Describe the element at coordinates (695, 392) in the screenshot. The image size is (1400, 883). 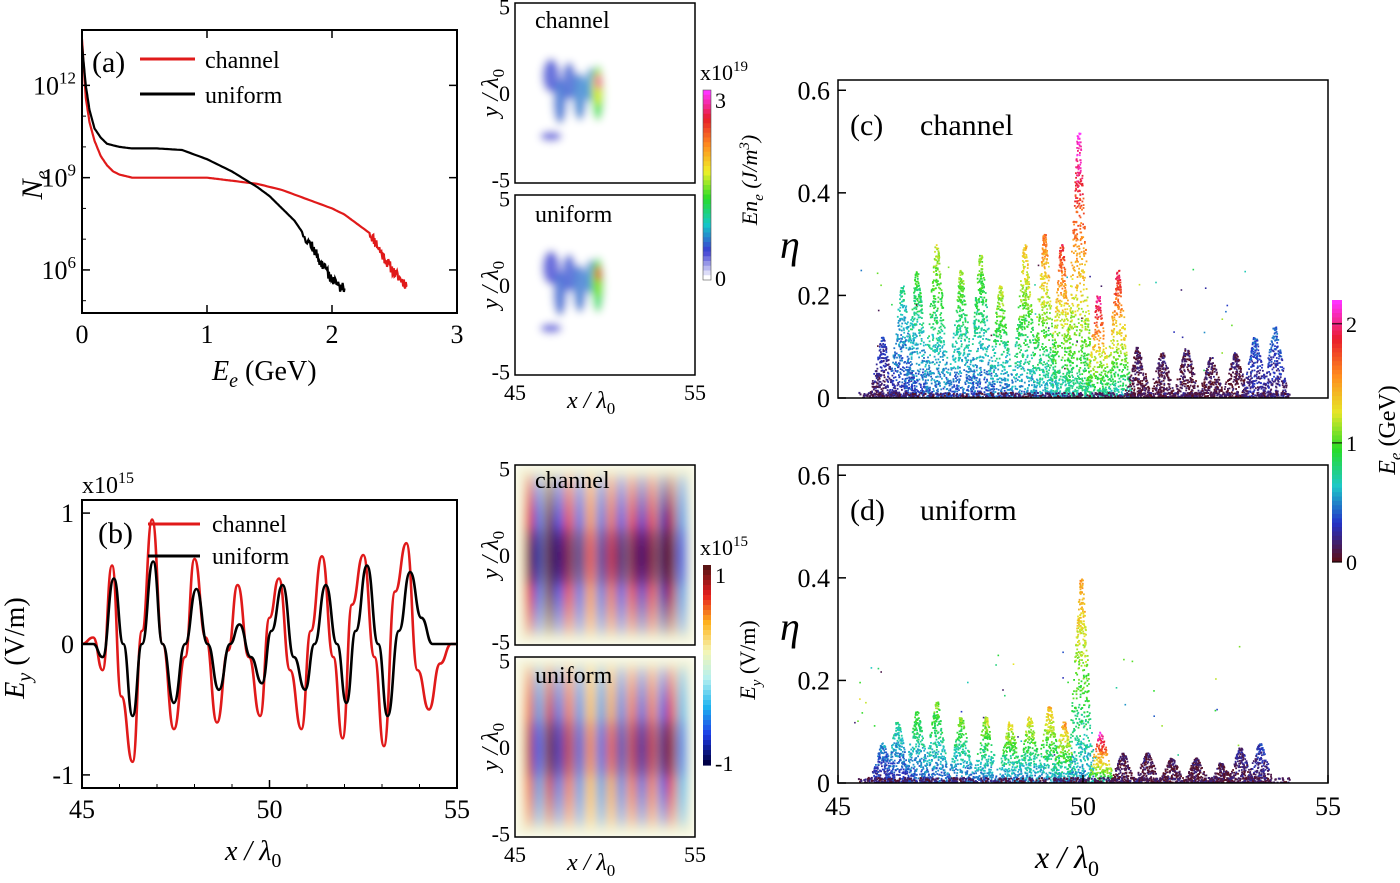
I see `map-x-tick-label: 55` at that location.